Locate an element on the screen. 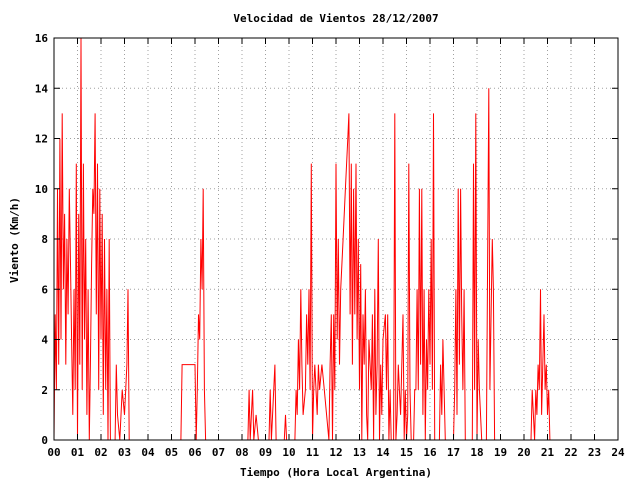  x-tick-label: 03 is located at coordinates (124, 452).